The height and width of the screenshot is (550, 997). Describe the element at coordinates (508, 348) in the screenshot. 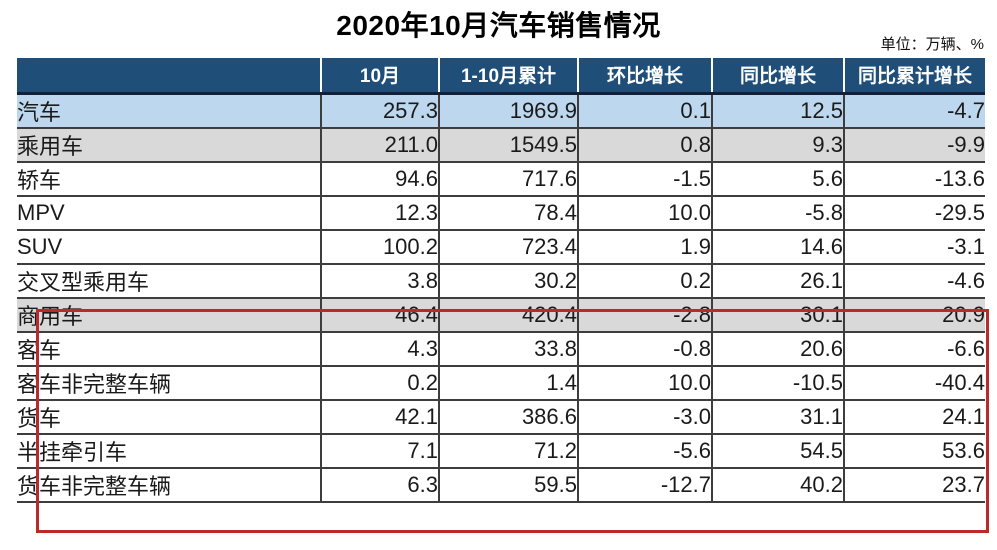

I see `value-cell: 33.8` at that location.